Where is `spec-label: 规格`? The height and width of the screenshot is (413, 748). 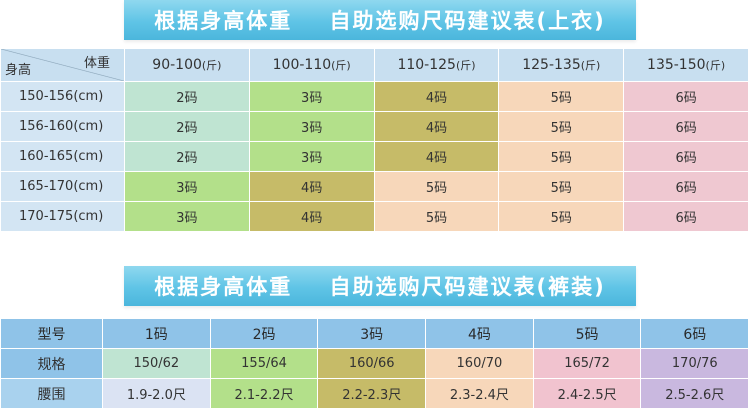 spec-label: 规格 is located at coordinates (51, 363).